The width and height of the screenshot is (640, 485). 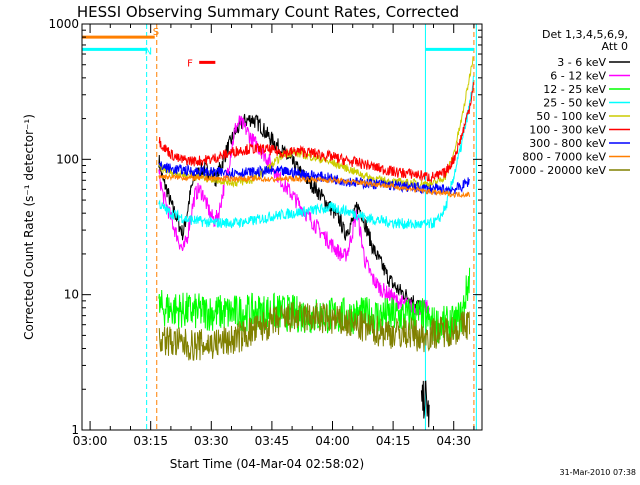 What do you see at coordinates (585, 34) in the screenshot?
I see `legend-header-line-1: Det 1,3,4,5,6,9,` at bounding box center [585, 34].